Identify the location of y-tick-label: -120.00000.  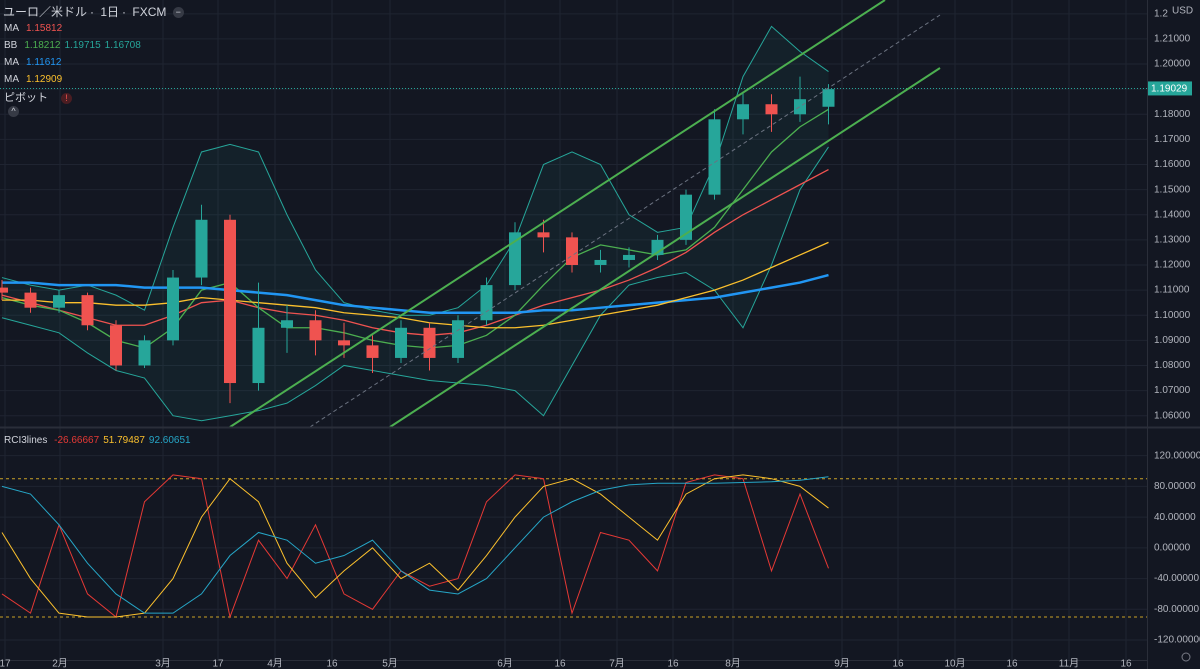
(1177, 640).